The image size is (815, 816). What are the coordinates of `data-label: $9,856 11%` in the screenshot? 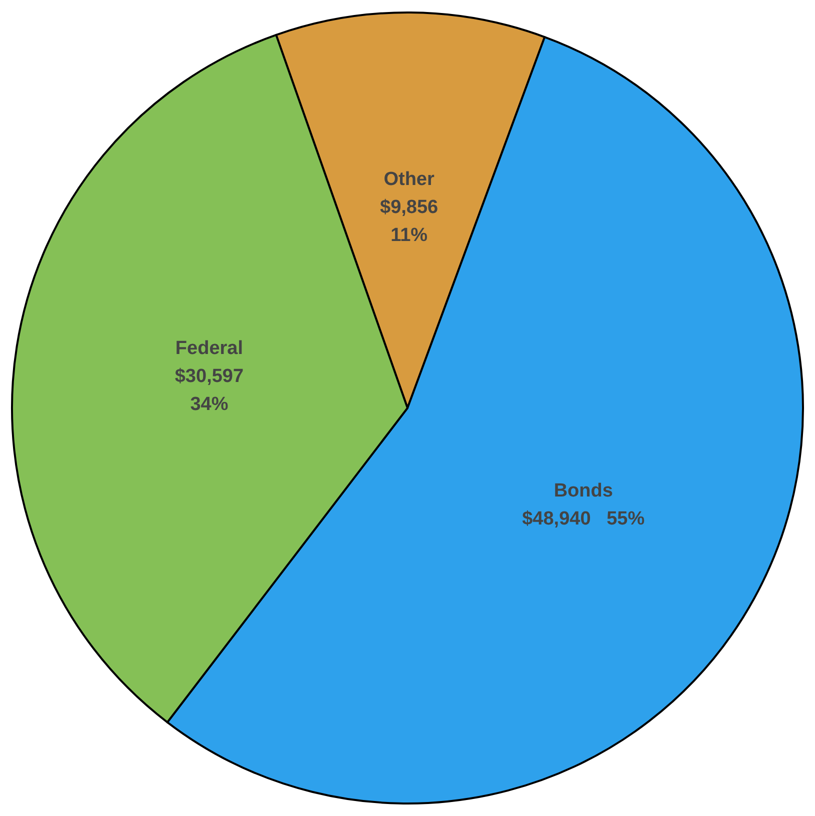 It's located at (409, 221).